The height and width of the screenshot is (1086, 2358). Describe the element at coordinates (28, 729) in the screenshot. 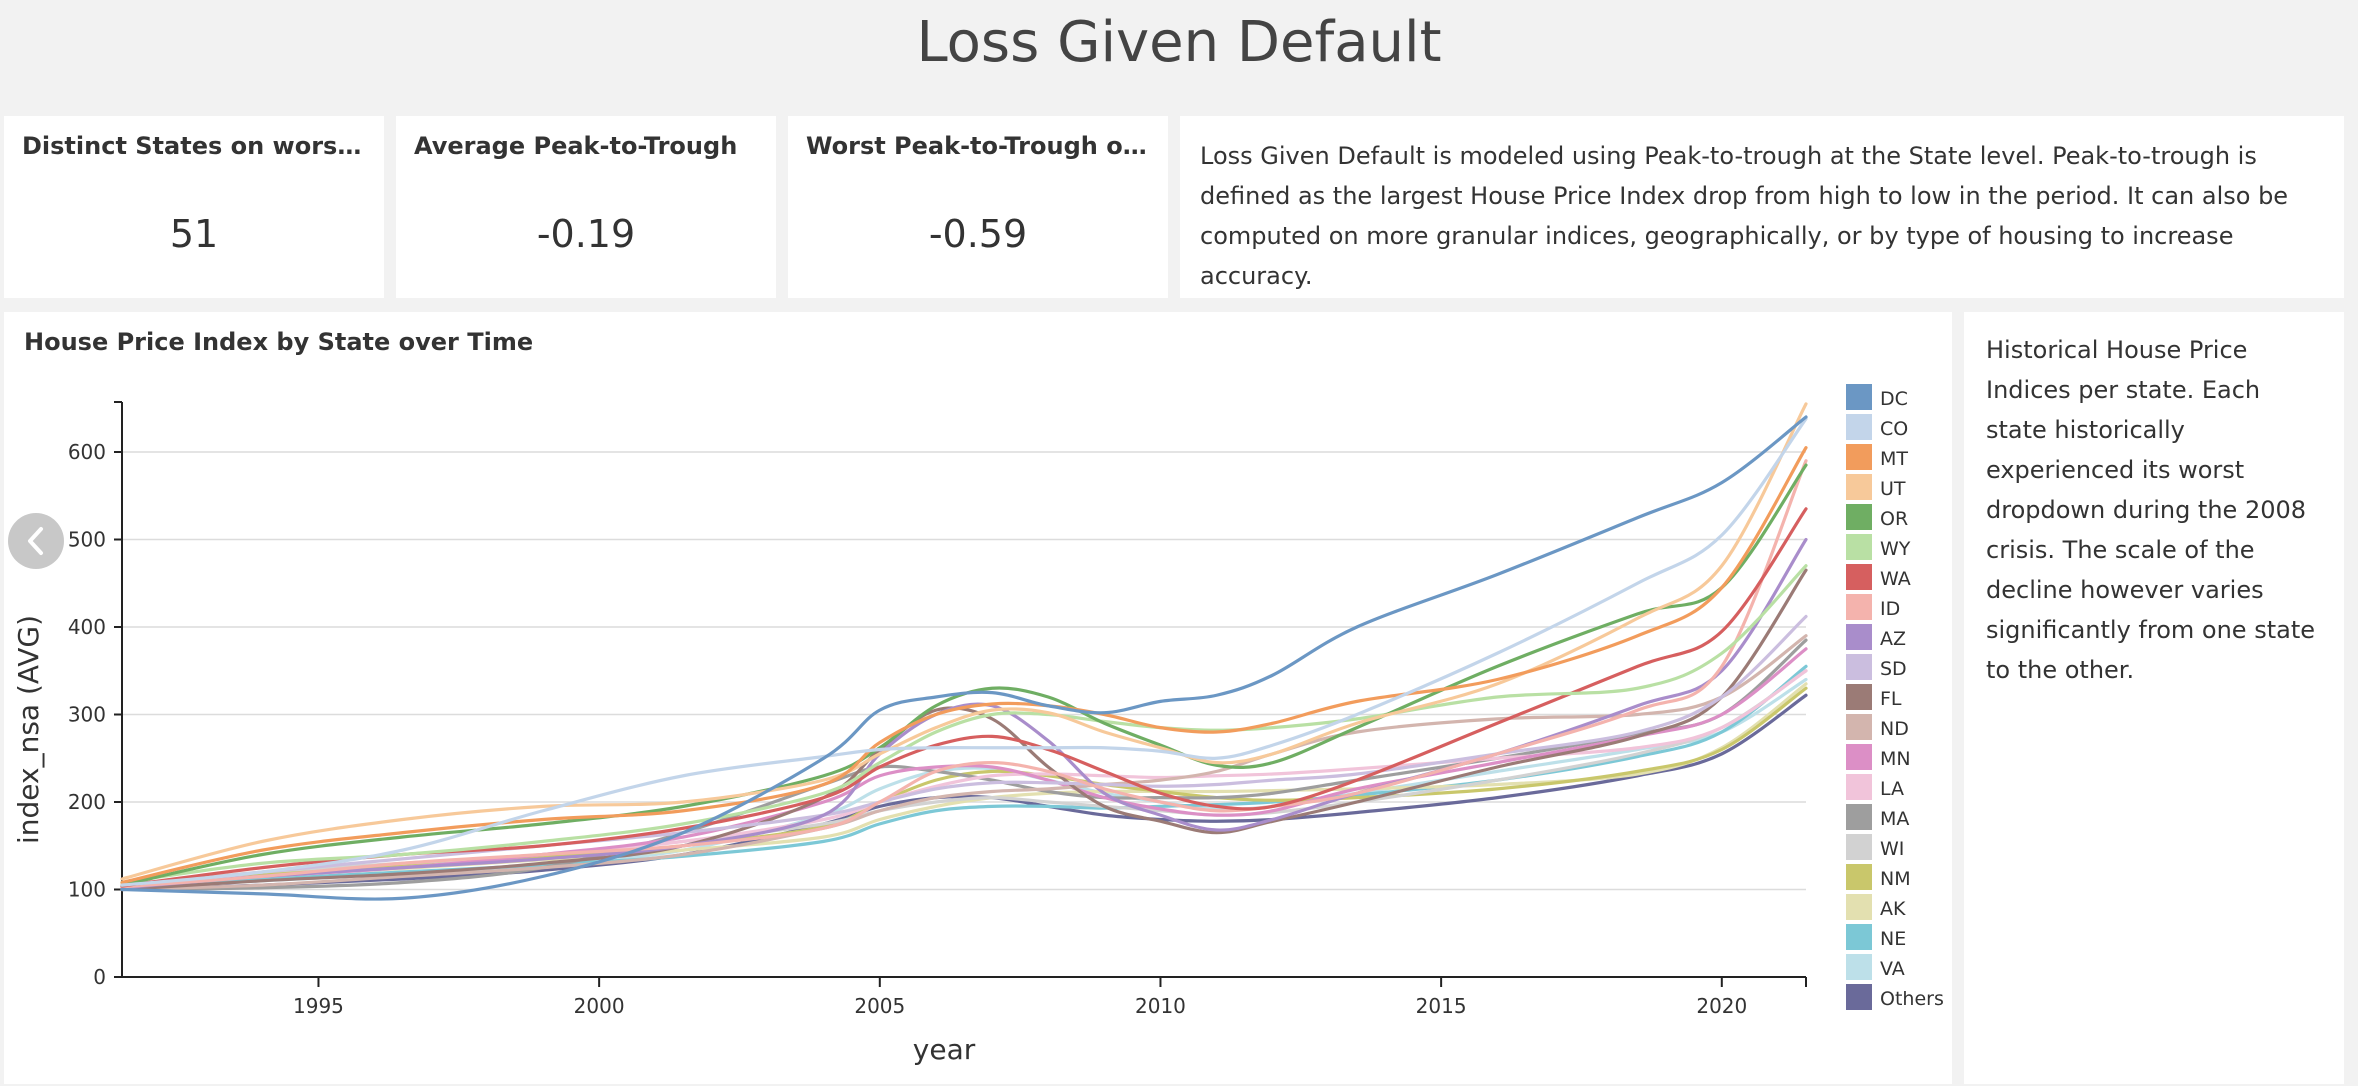

I see `y-axis-label: index_nsa (AVG)` at that location.